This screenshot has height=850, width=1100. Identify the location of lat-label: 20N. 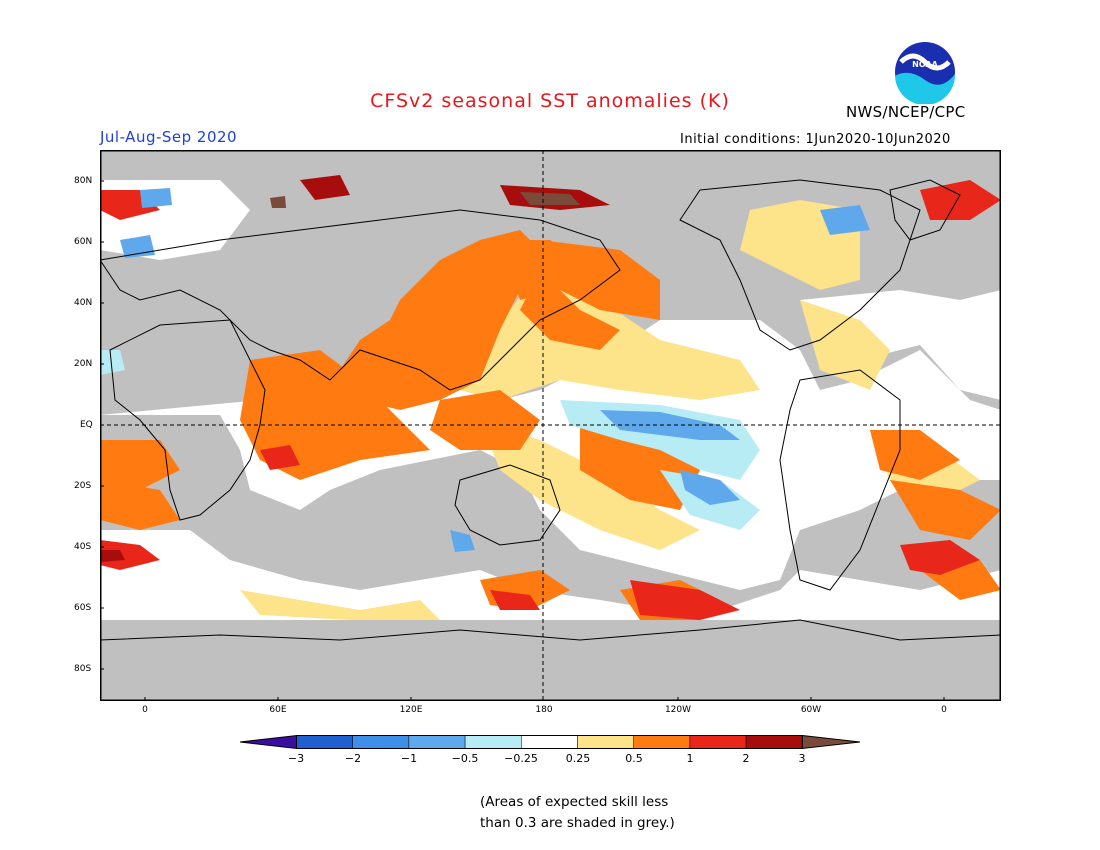
(83, 364).